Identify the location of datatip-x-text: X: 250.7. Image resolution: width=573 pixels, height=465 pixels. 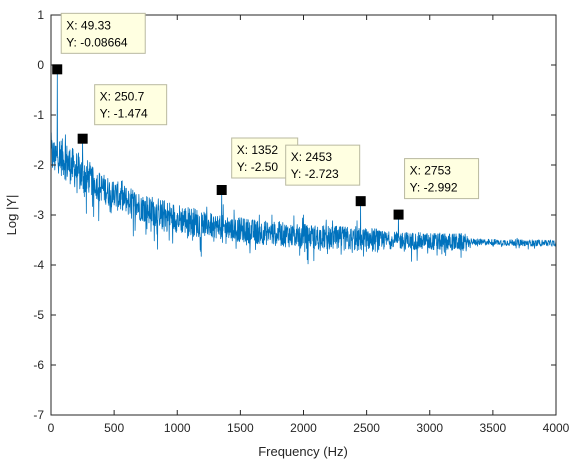
(122, 97).